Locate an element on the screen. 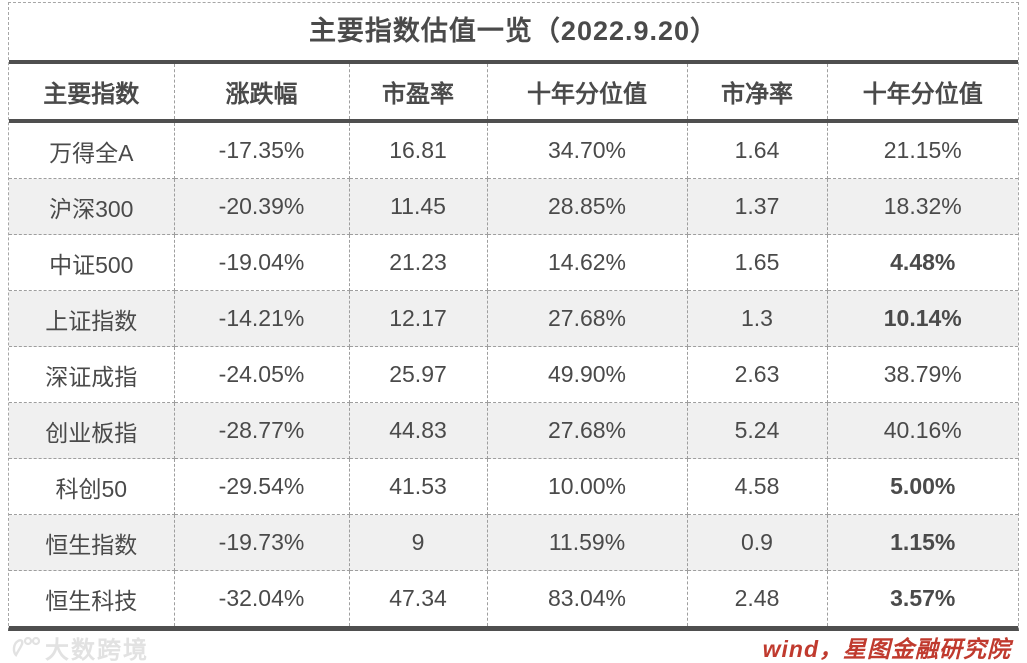 The width and height of the screenshot is (1027, 663). cell: 10.14% is located at coordinates (922, 318).